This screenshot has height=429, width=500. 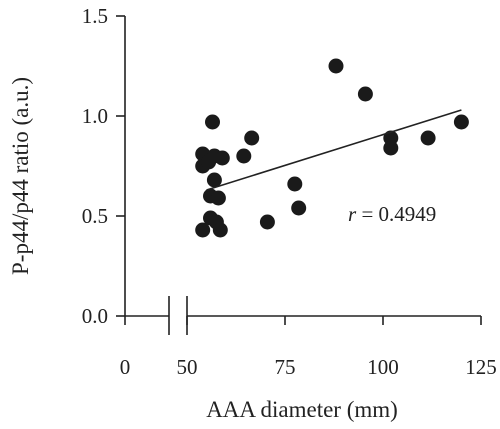 What do you see at coordinates (95, 16) in the screenshot?
I see `y-tick-label: 1.5` at bounding box center [95, 16].